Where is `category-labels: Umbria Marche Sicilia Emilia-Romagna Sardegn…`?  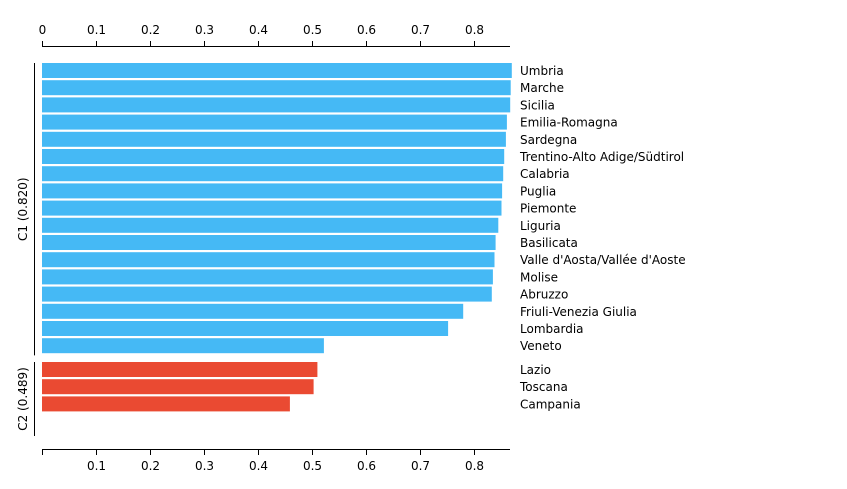 category-labels: Umbria Marche Sicilia Emilia-Romagna Sardegn… is located at coordinates (602, 237).